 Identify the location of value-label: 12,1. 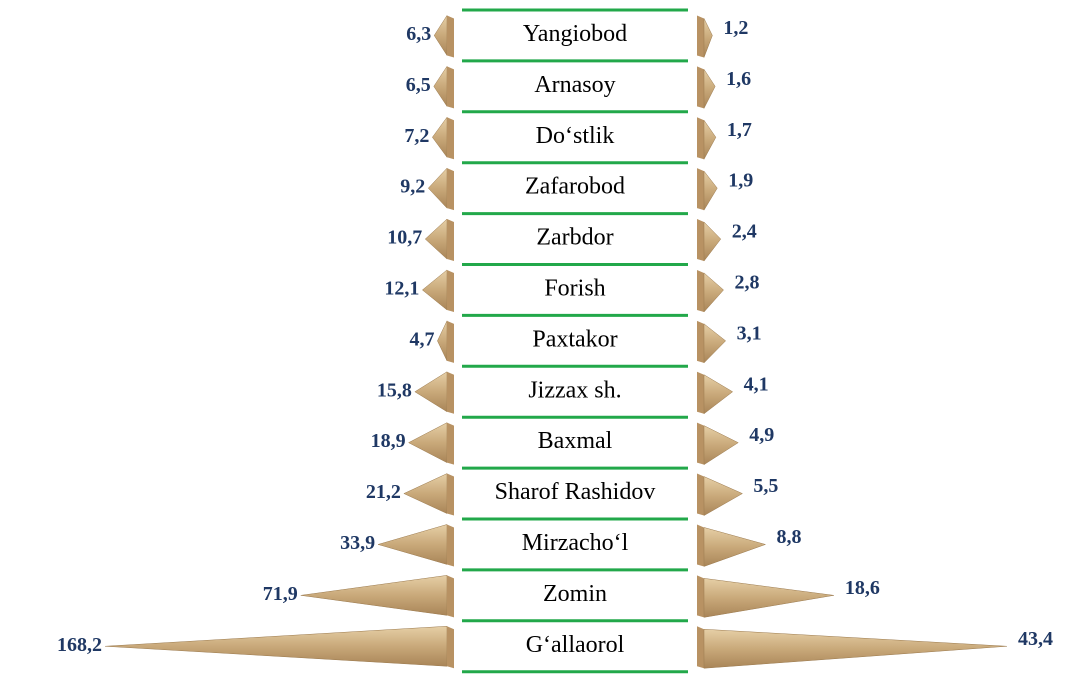
(401, 289).